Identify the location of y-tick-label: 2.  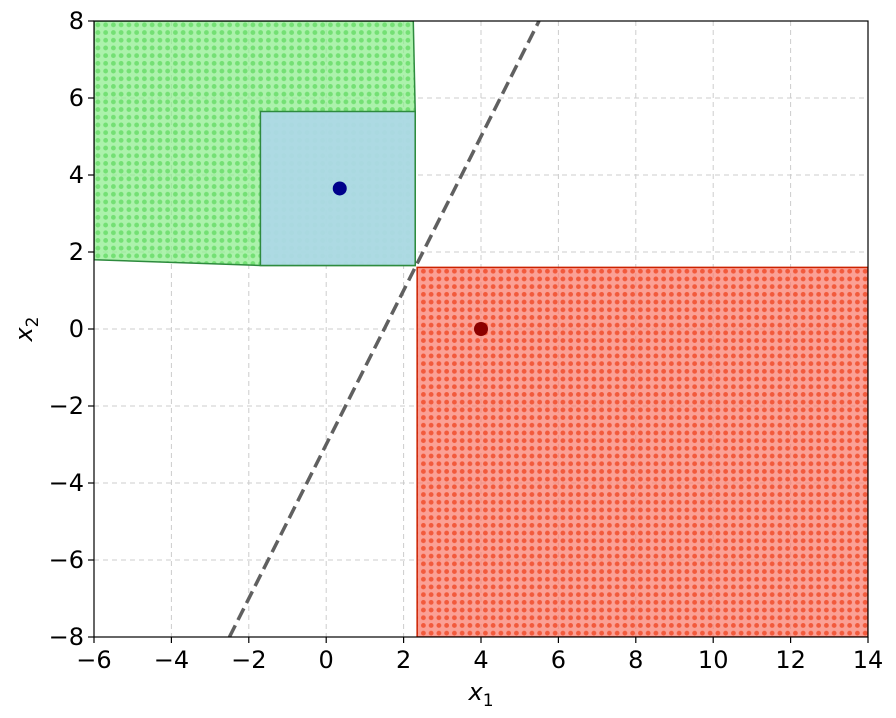
(76, 252).